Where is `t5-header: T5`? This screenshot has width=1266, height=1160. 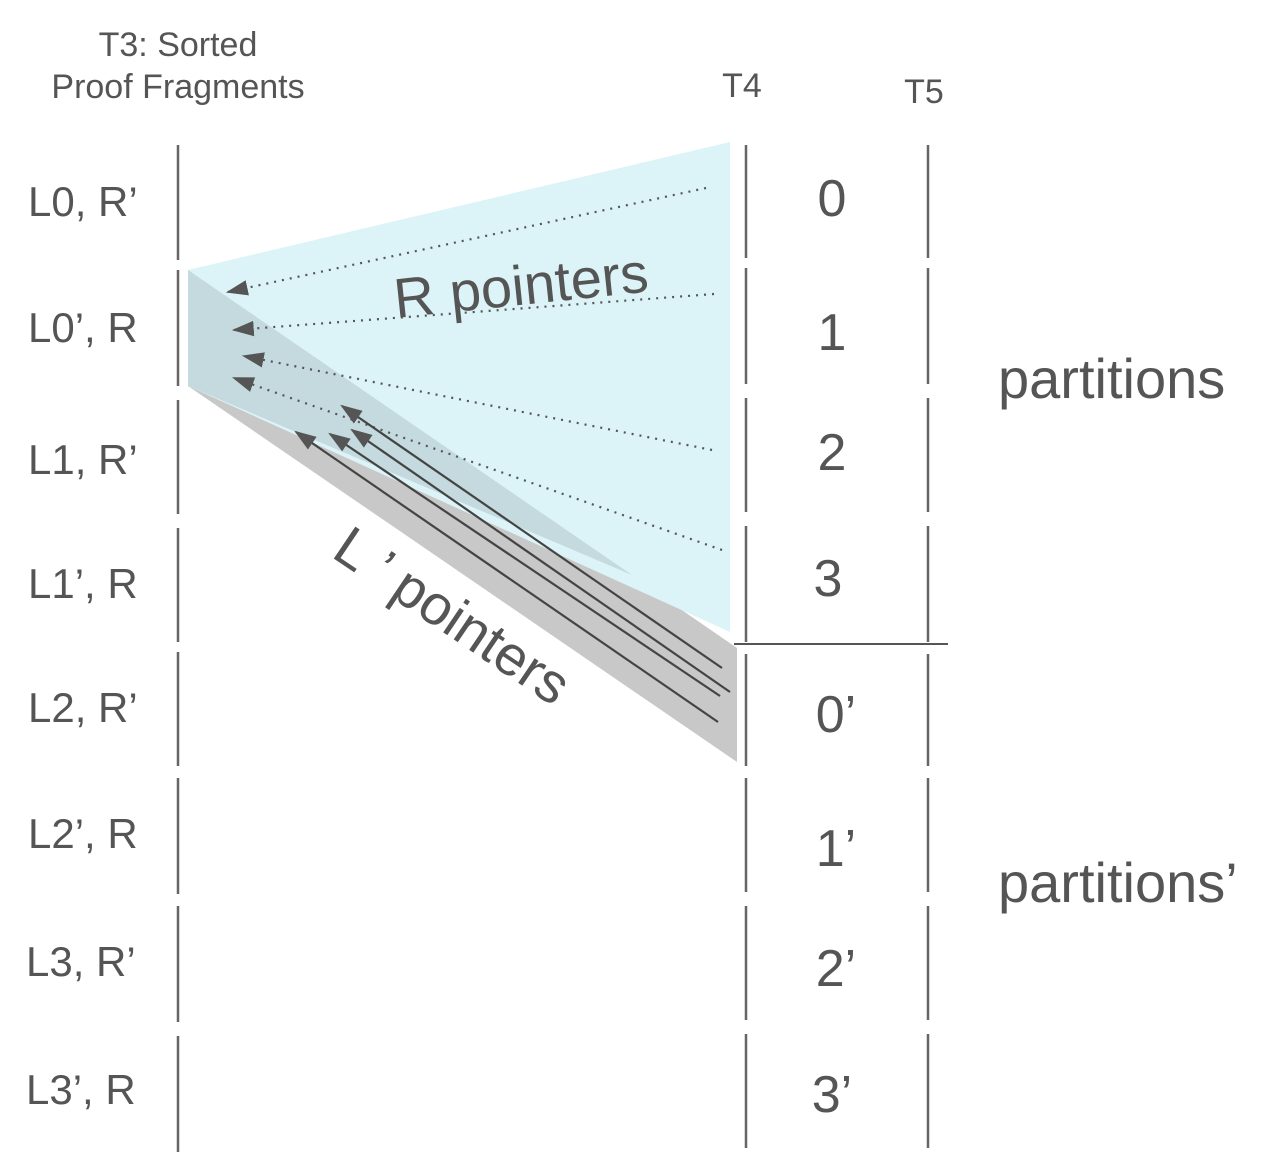
t5-header: T5 is located at coordinates (924, 92).